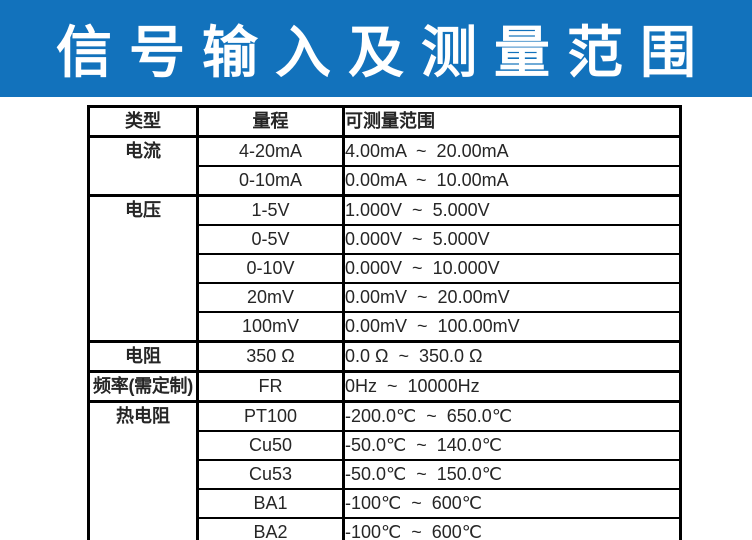 The width and height of the screenshot is (752, 540). Describe the element at coordinates (512, 297) in the screenshot. I see `measurable-cell: 0.00mV ~ 20.00mV` at that location.